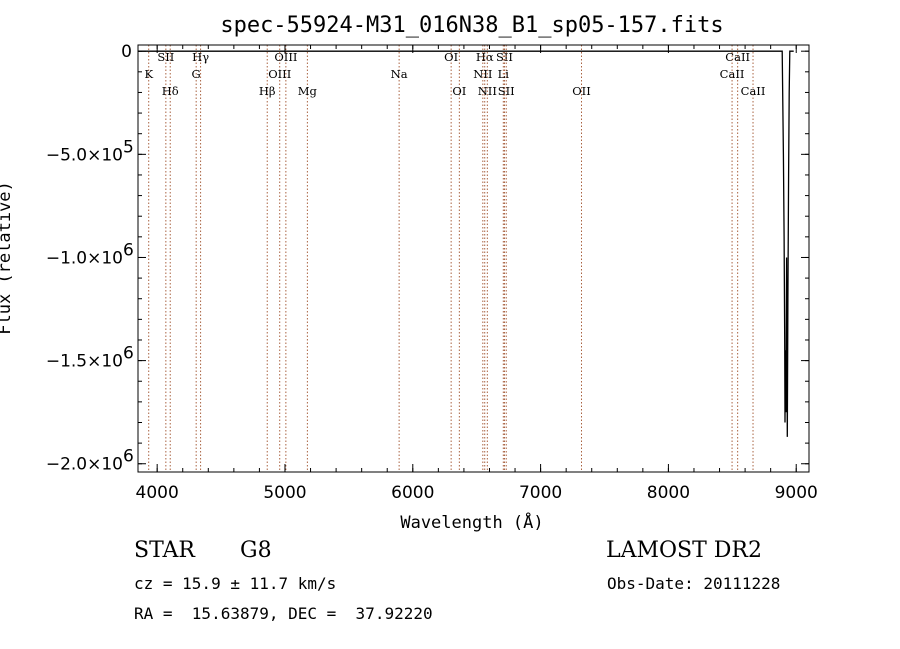 The width and height of the screenshot is (900, 649). Describe the element at coordinates (267, 91) in the screenshot. I see `spectral-line-label: Hβ` at that location.